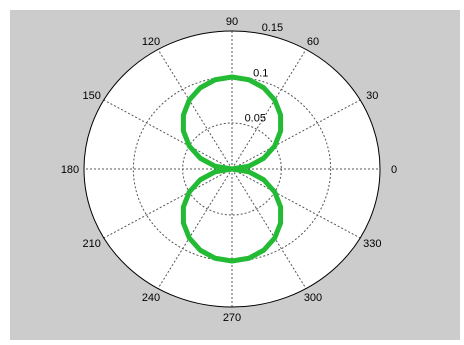  What do you see at coordinates (372, 244) in the screenshot?
I see `angle-tick-label: 330` at bounding box center [372, 244].